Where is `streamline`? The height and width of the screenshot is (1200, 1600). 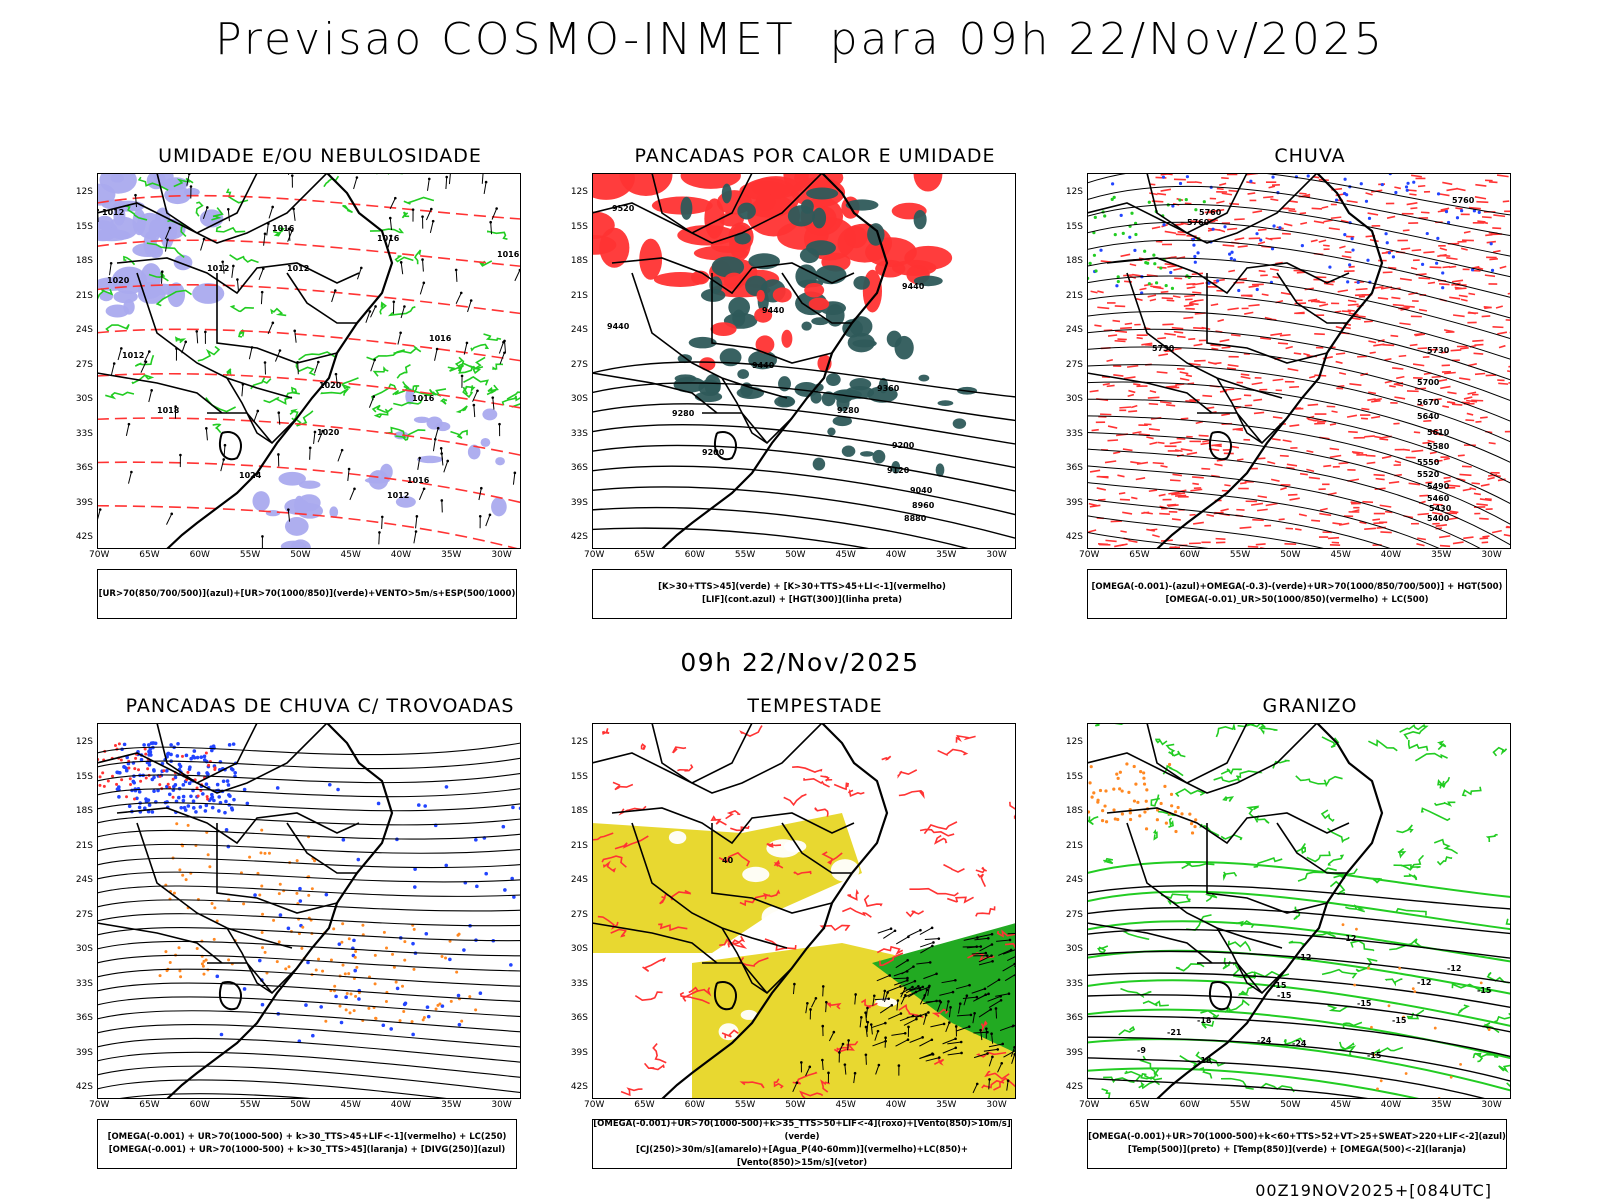 streamline is located at coordinates (309, 977).